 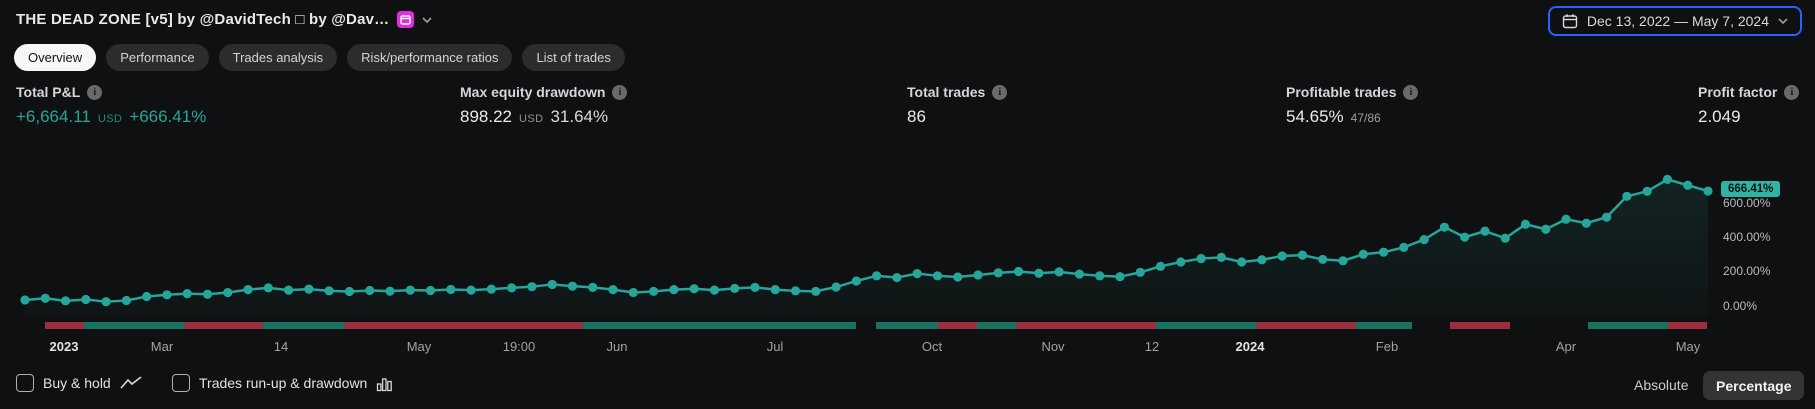 I want to click on tab-risk-performance-ratios: Risk/performance ratios, so click(x=430, y=57).